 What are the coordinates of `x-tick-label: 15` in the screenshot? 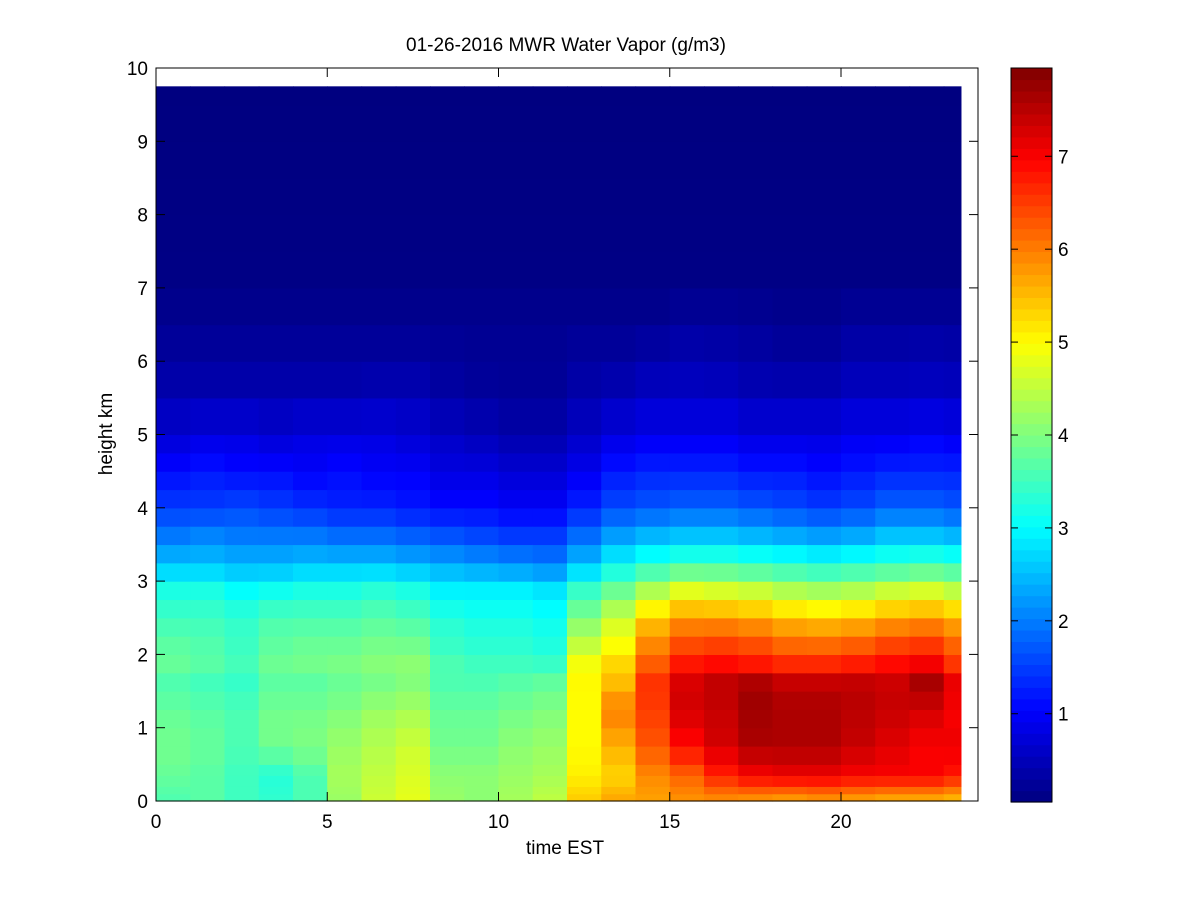 It's located at (669, 822).